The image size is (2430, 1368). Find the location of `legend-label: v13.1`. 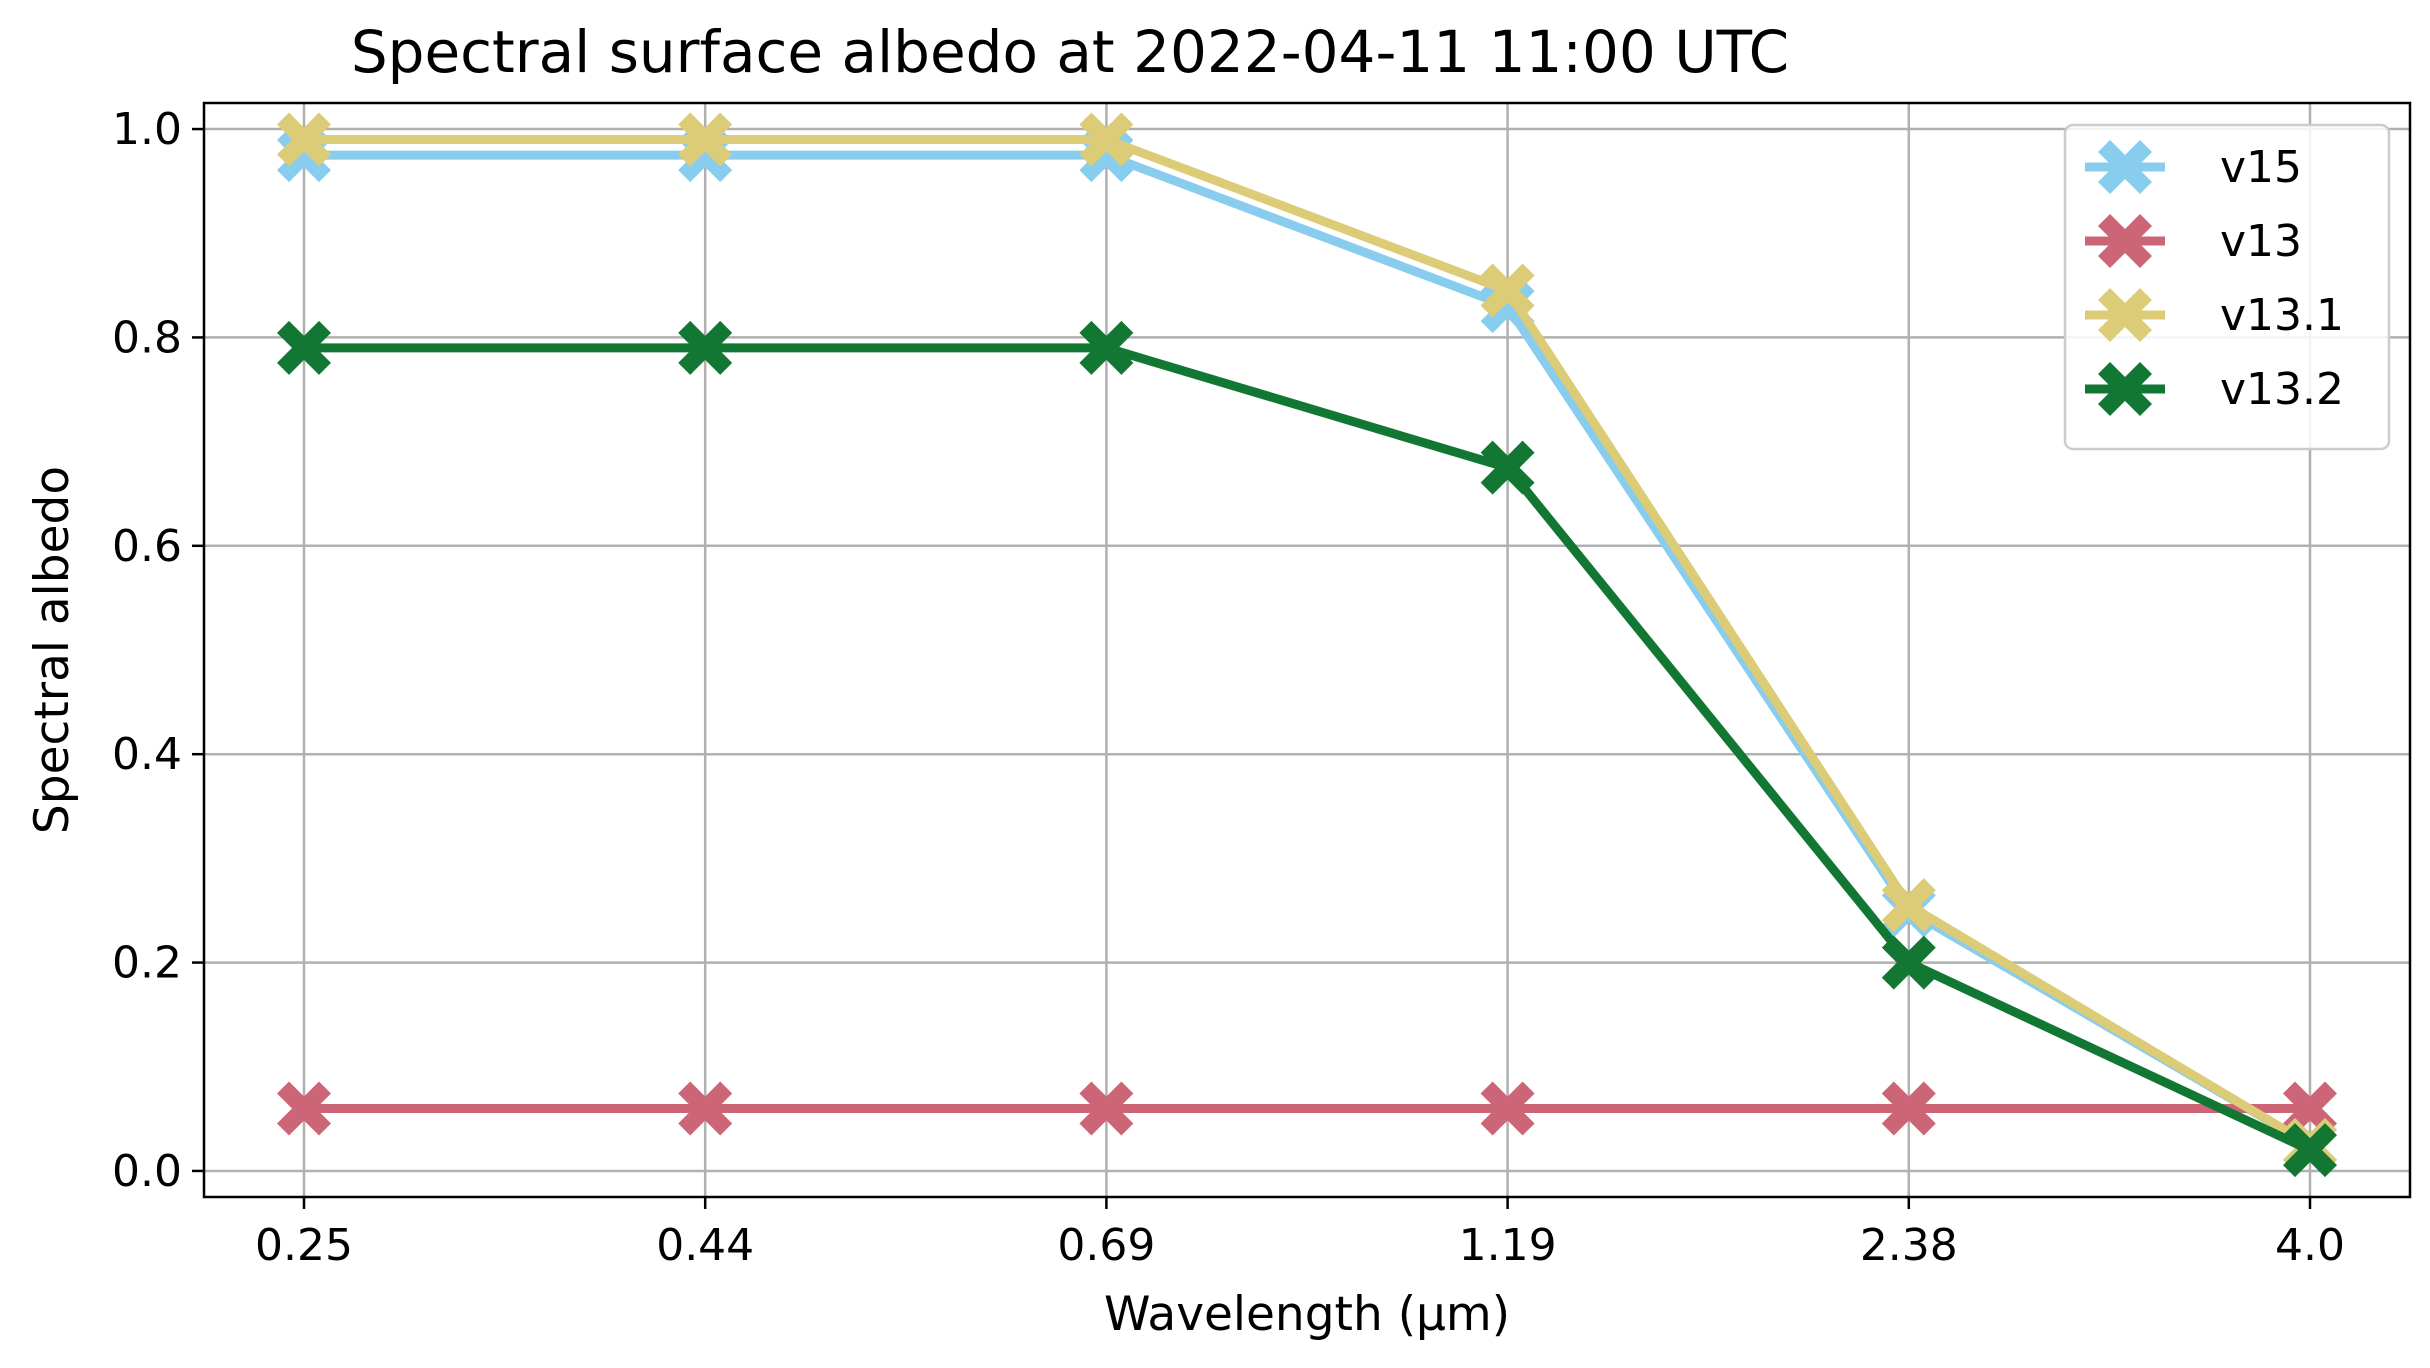

legend-label: v13.1 is located at coordinates (2282, 315).